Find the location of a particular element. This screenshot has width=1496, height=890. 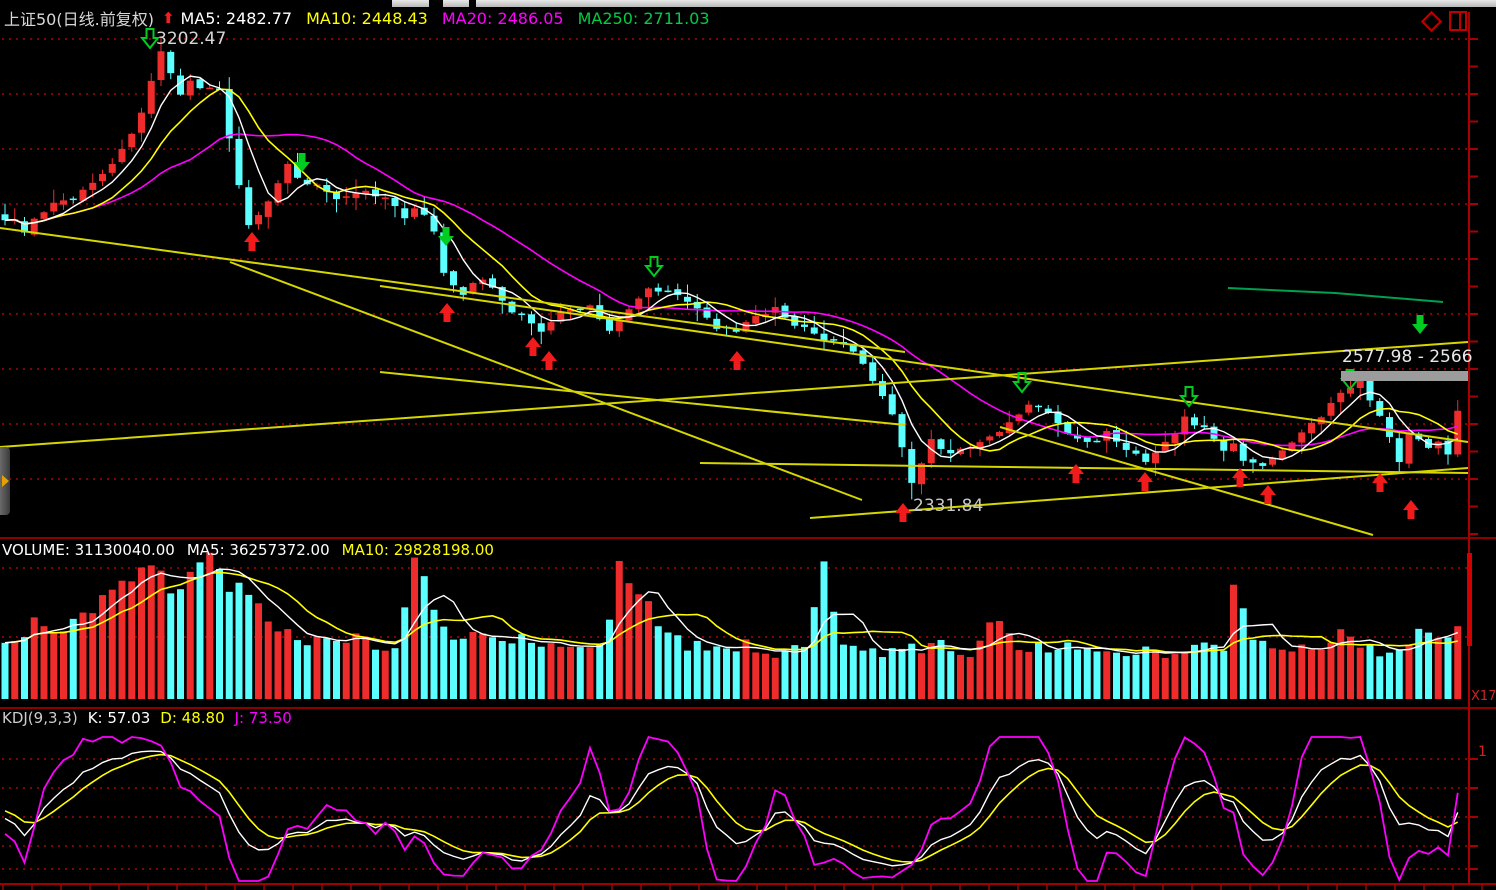

up-arrow-icon: ⬆ is located at coordinates (168, 18).